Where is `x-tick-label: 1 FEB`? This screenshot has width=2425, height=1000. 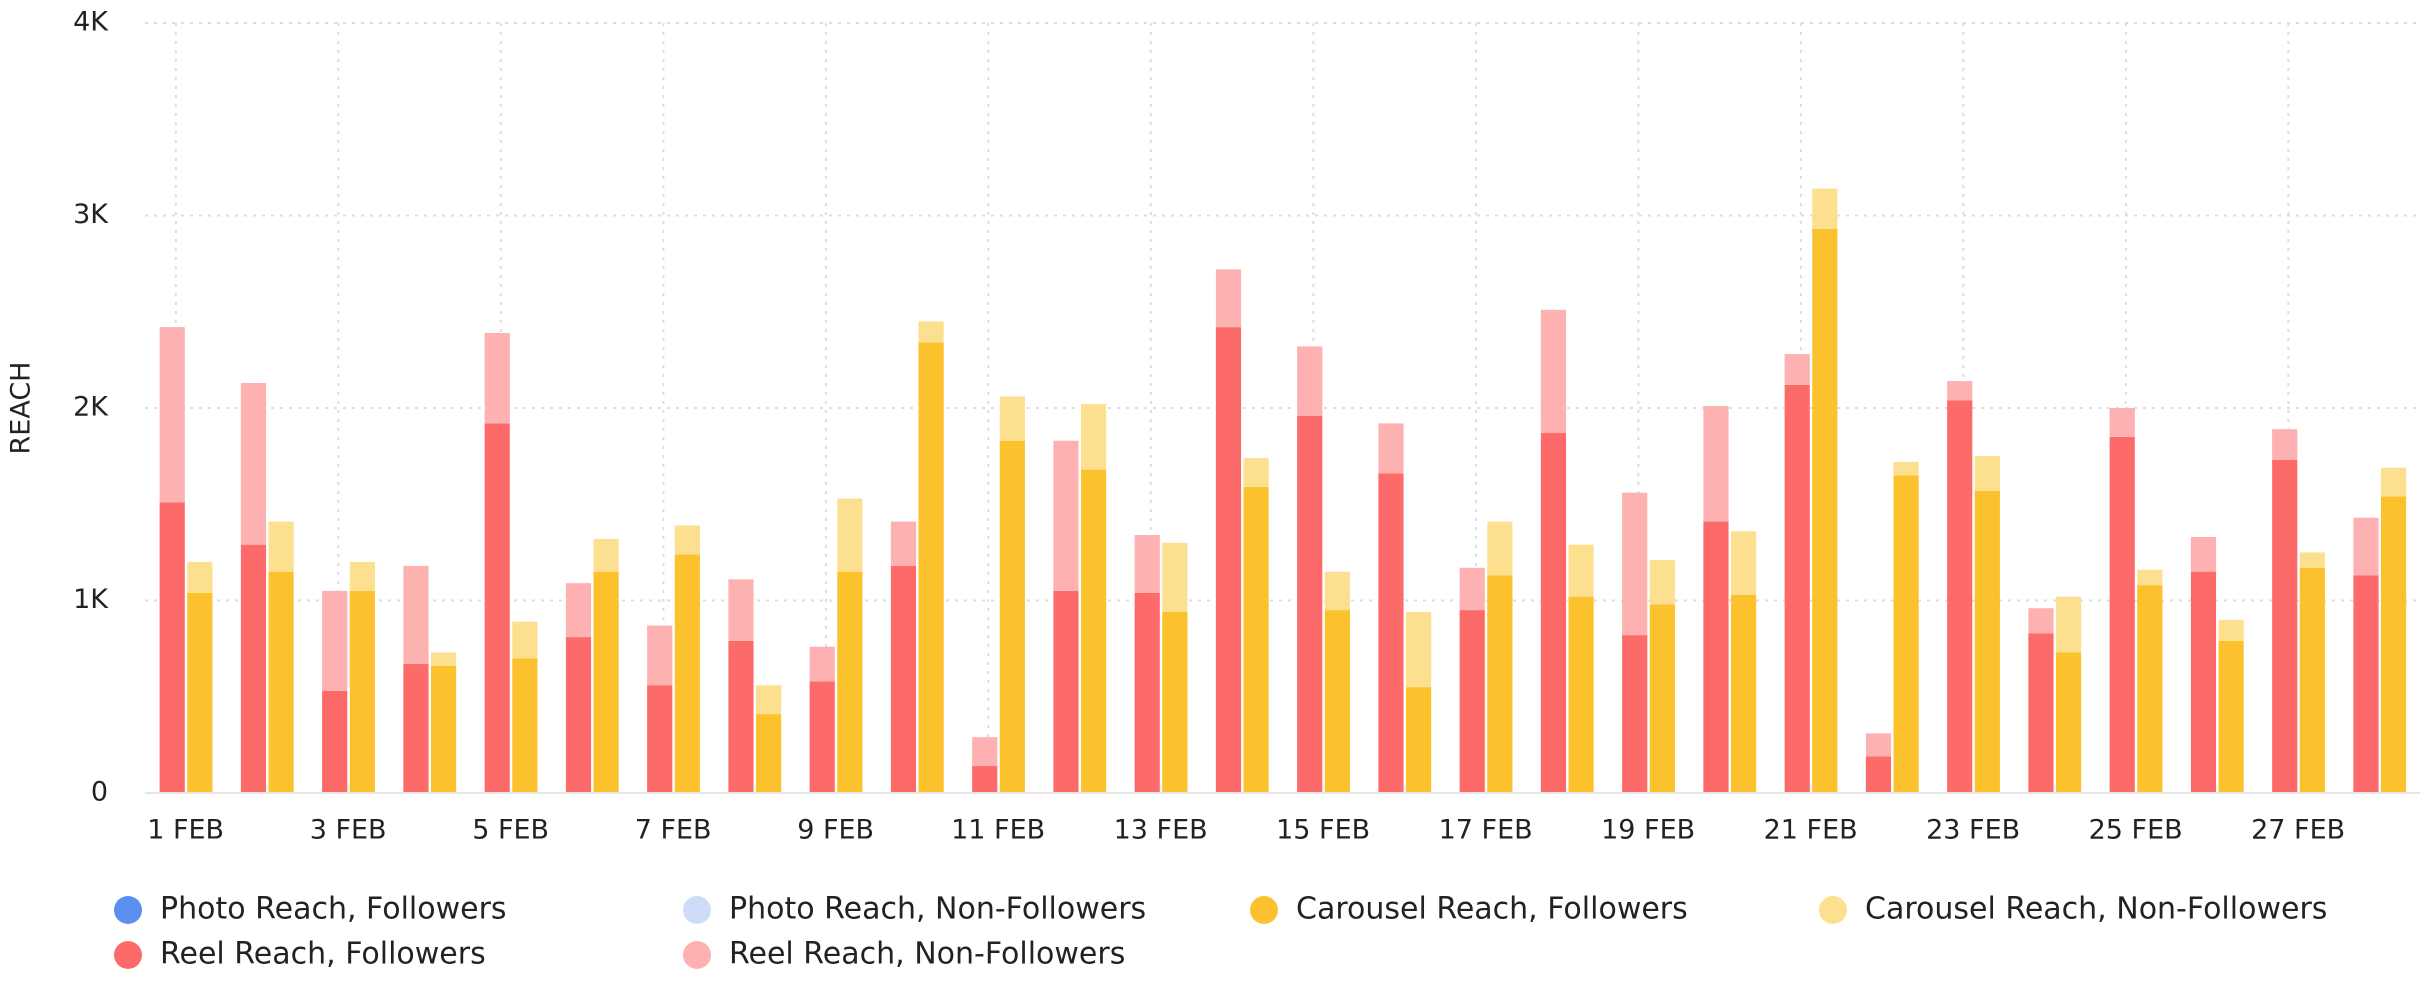
x-tick-label: 1 FEB is located at coordinates (185, 830).